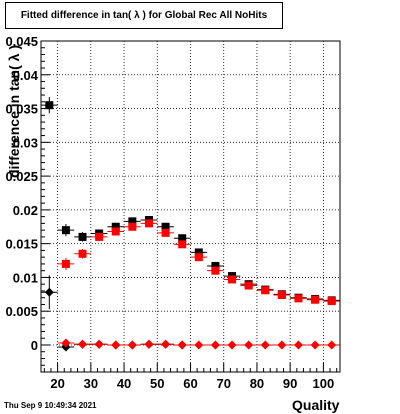  I want to click on x-tick-label: 40, so click(124, 383).